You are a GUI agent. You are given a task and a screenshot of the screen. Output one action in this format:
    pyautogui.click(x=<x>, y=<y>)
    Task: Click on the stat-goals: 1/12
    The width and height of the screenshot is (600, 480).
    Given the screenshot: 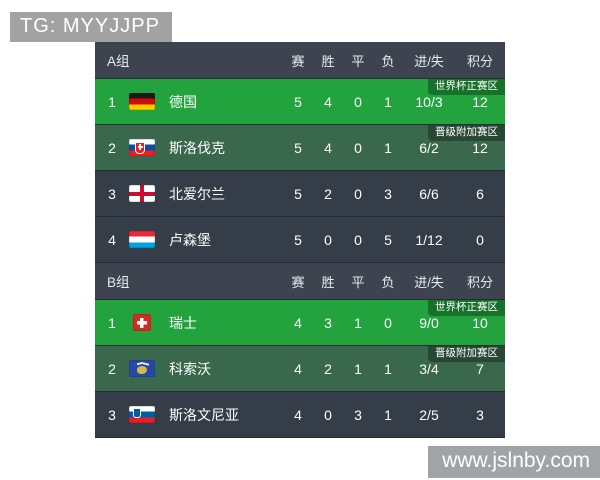 What is the action you would take?
    pyautogui.click(x=429, y=239)
    